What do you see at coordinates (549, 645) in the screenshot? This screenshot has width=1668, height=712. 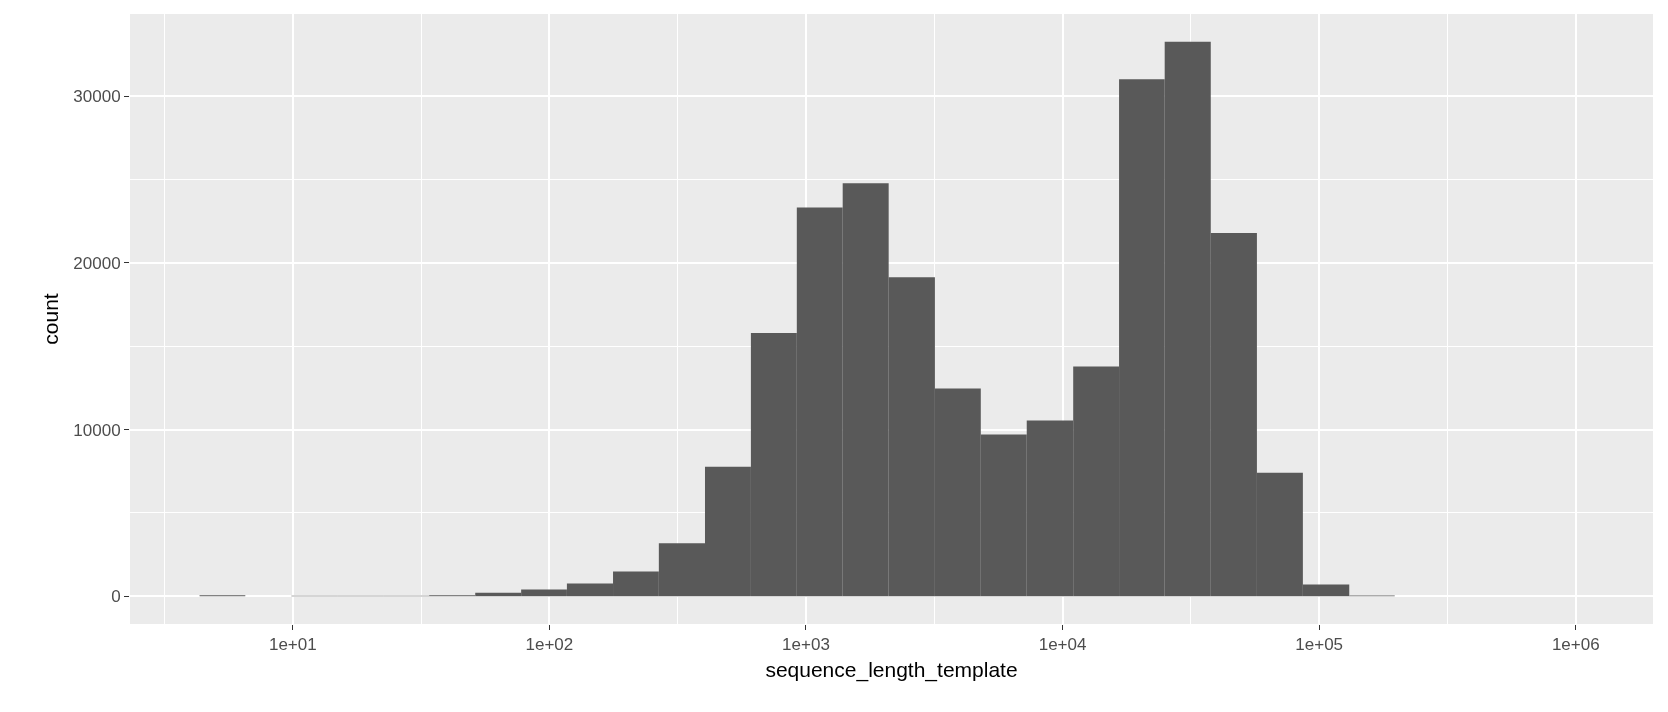 I see `x-tick-label: 1e+02` at bounding box center [549, 645].